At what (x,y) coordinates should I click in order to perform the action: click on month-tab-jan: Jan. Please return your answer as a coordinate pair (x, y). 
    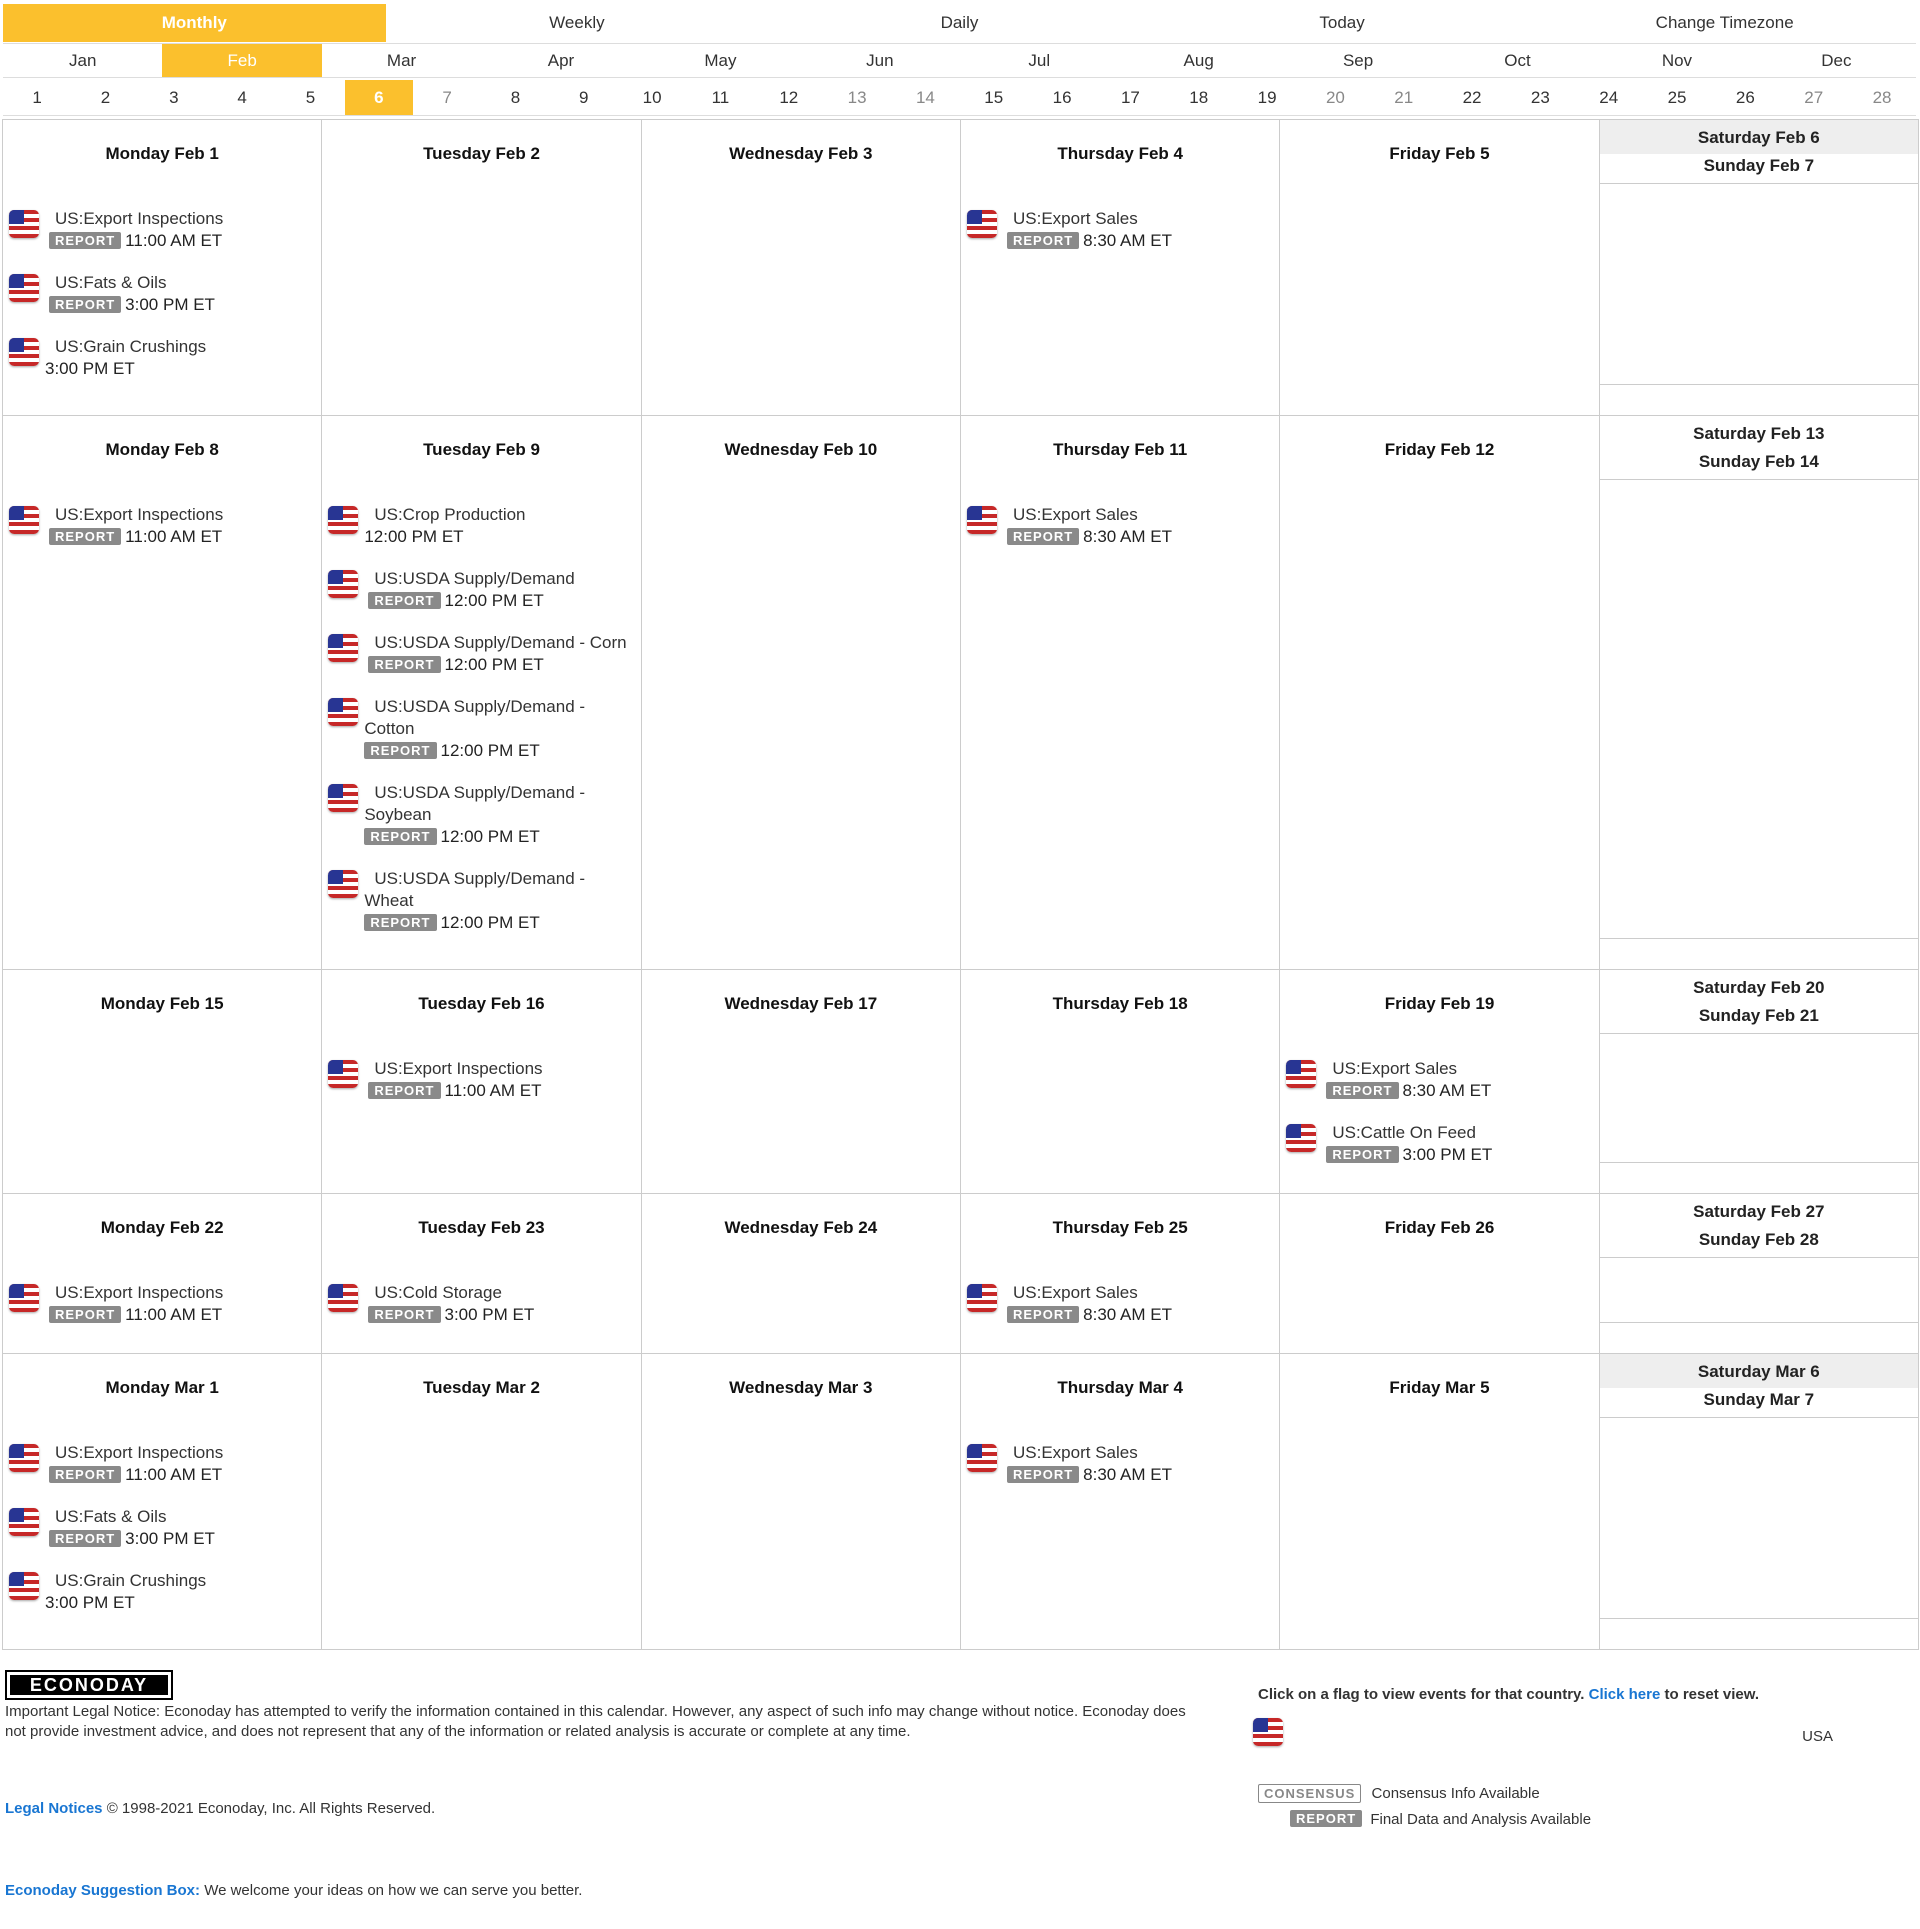
    Looking at the image, I should click on (83, 60).